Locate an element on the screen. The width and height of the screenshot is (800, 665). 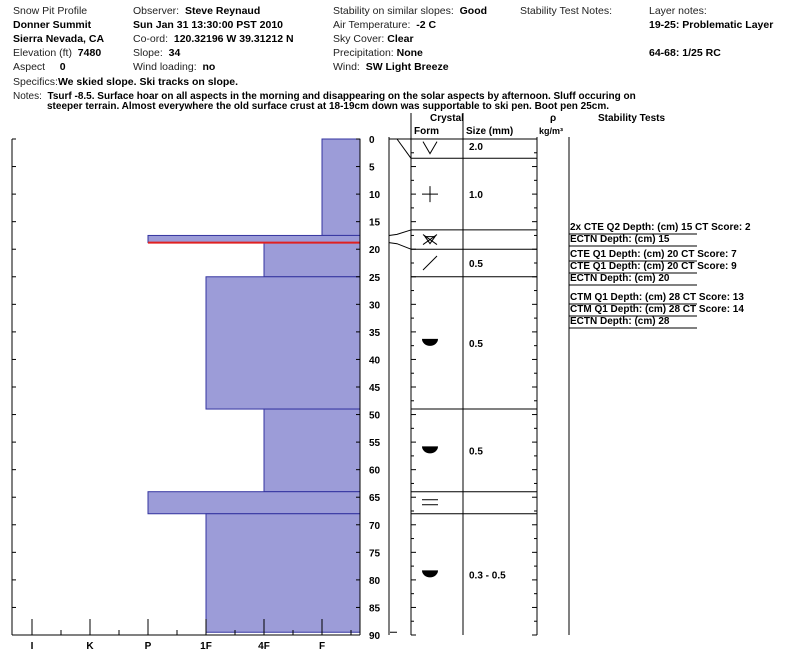
x-tick-label: I is located at coordinates (32, 646).